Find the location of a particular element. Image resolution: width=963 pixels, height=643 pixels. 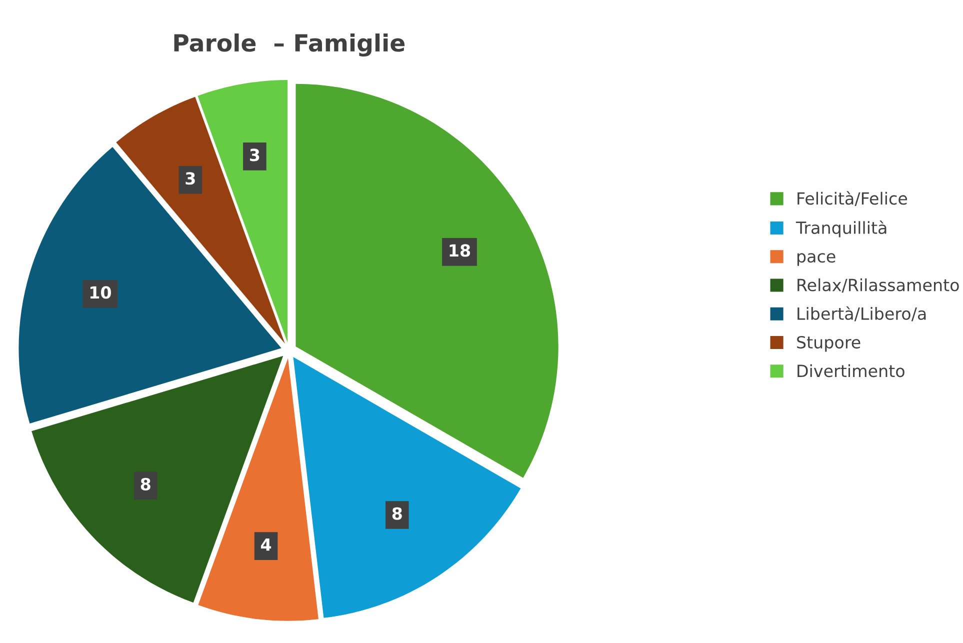

legend-label: Divertimento is located at coordinates (851, 371).